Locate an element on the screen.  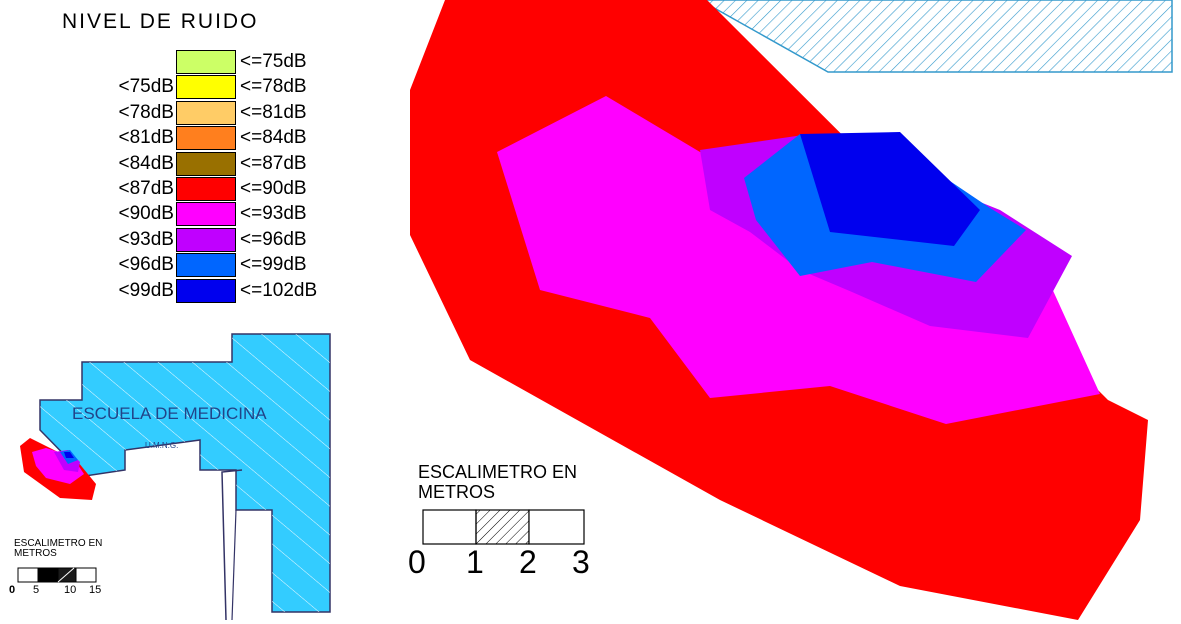
legend-low-label: <81dB is located at coordinates (146, 138).